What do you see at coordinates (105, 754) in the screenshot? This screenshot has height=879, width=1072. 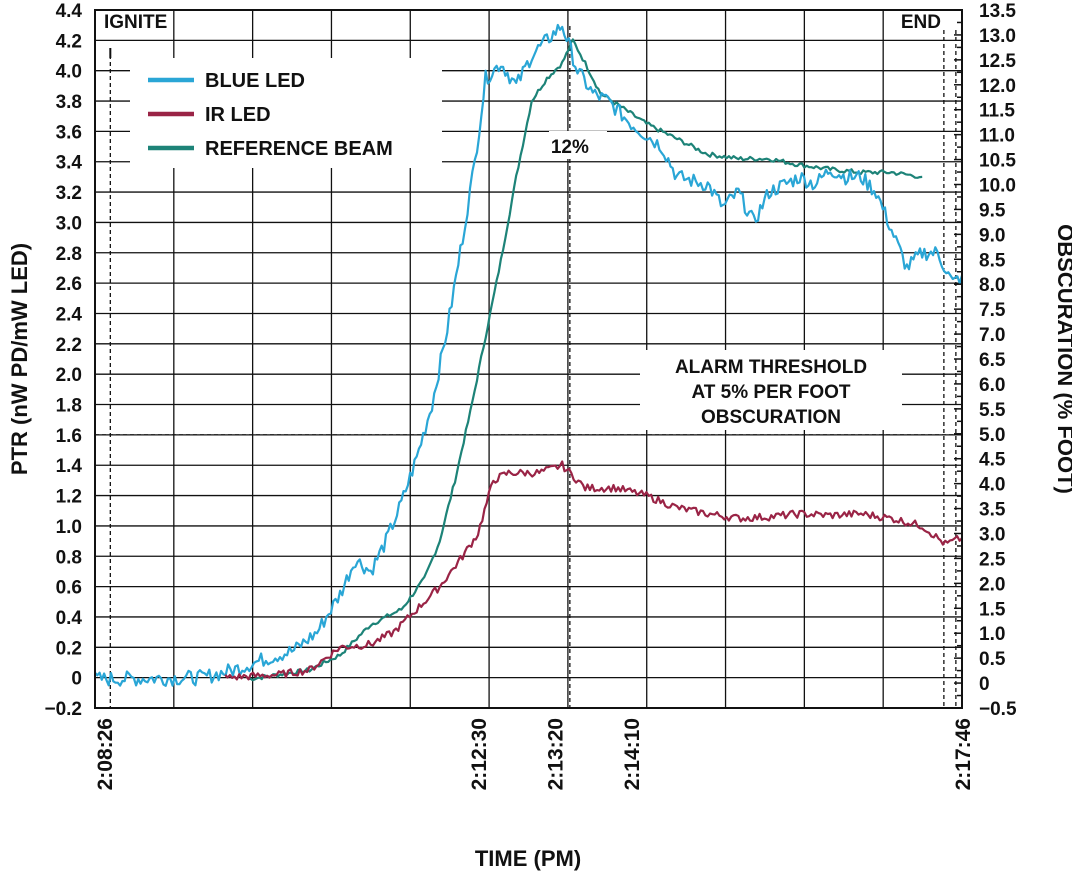 I see `x-tick-label: 2:08:26` at bounding box center [105, 754].